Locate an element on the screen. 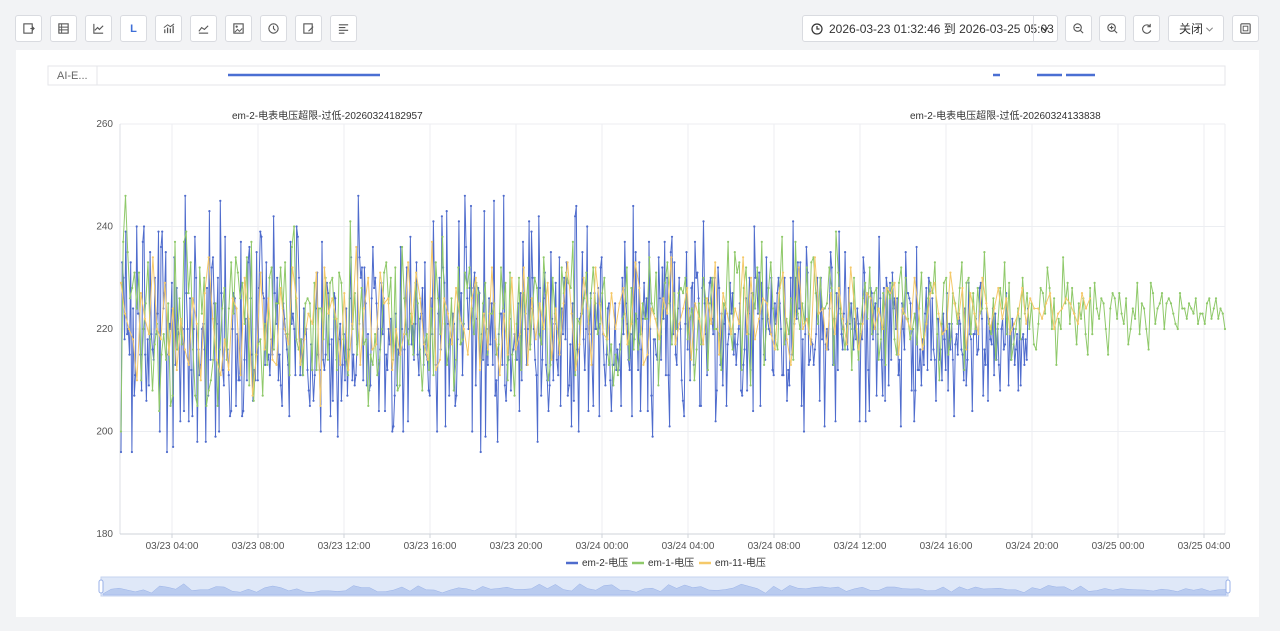  zoom-in-button is located at coordinates (1112, 28).